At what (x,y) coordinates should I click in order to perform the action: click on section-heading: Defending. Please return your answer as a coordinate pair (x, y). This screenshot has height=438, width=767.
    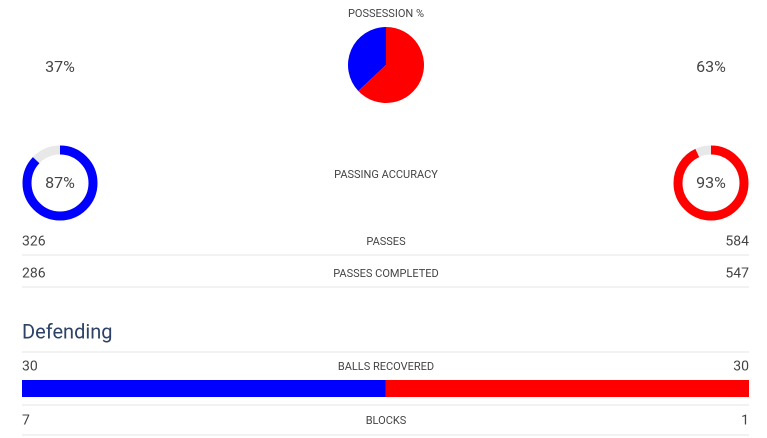
    Looking at the image, I should click on (67, 331).